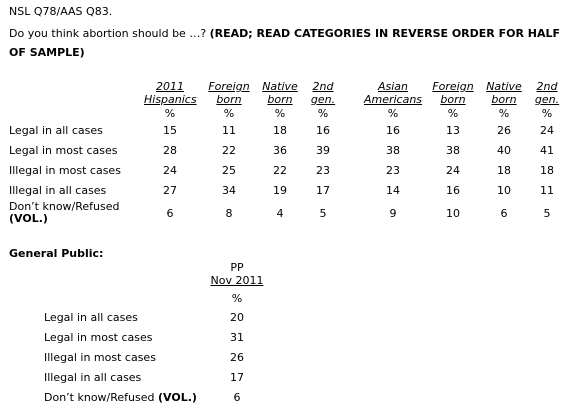 This screenshot has width=579, height=408. I want to click on gp-table-cell: 20, so click(237, 317).